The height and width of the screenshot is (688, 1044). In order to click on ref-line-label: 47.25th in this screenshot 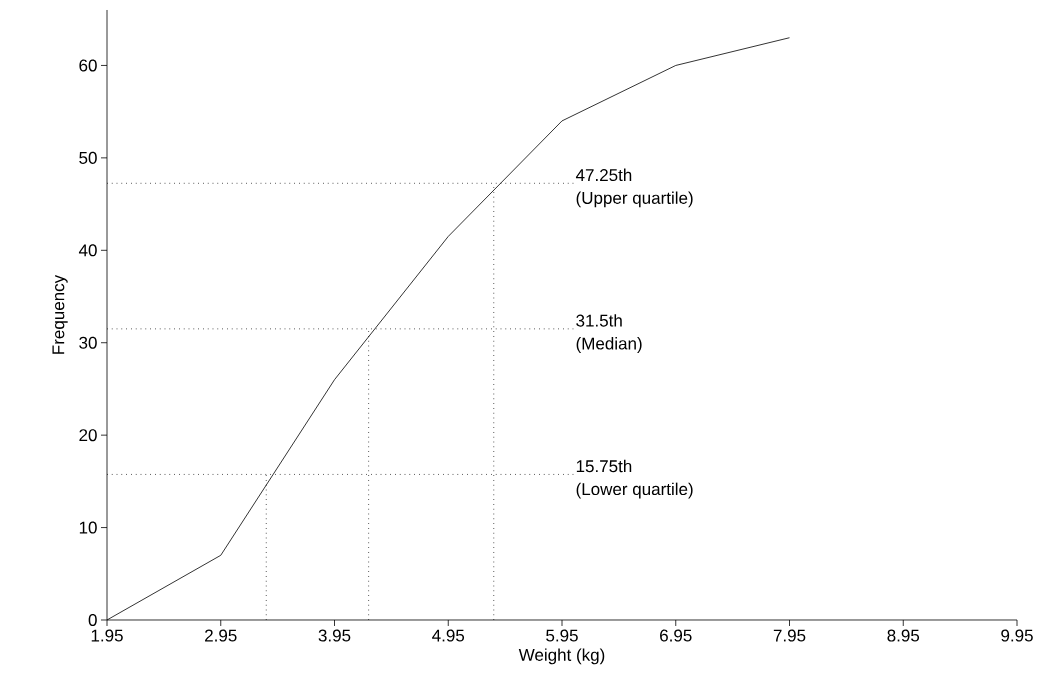, I will do `click(603, 175)`.